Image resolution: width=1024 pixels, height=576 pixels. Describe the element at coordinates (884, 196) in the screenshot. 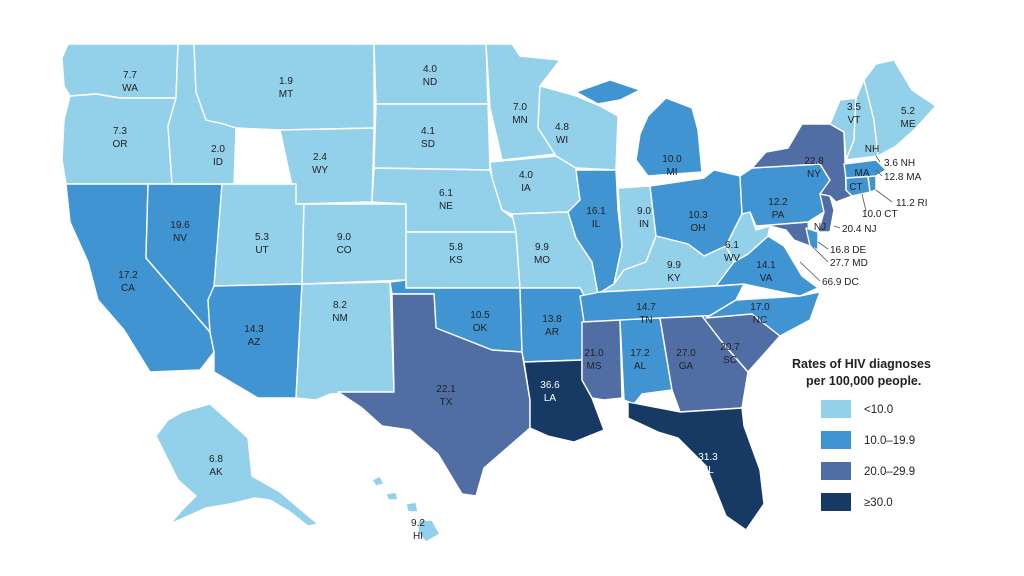

I see `callout-leader-ri` at that location.